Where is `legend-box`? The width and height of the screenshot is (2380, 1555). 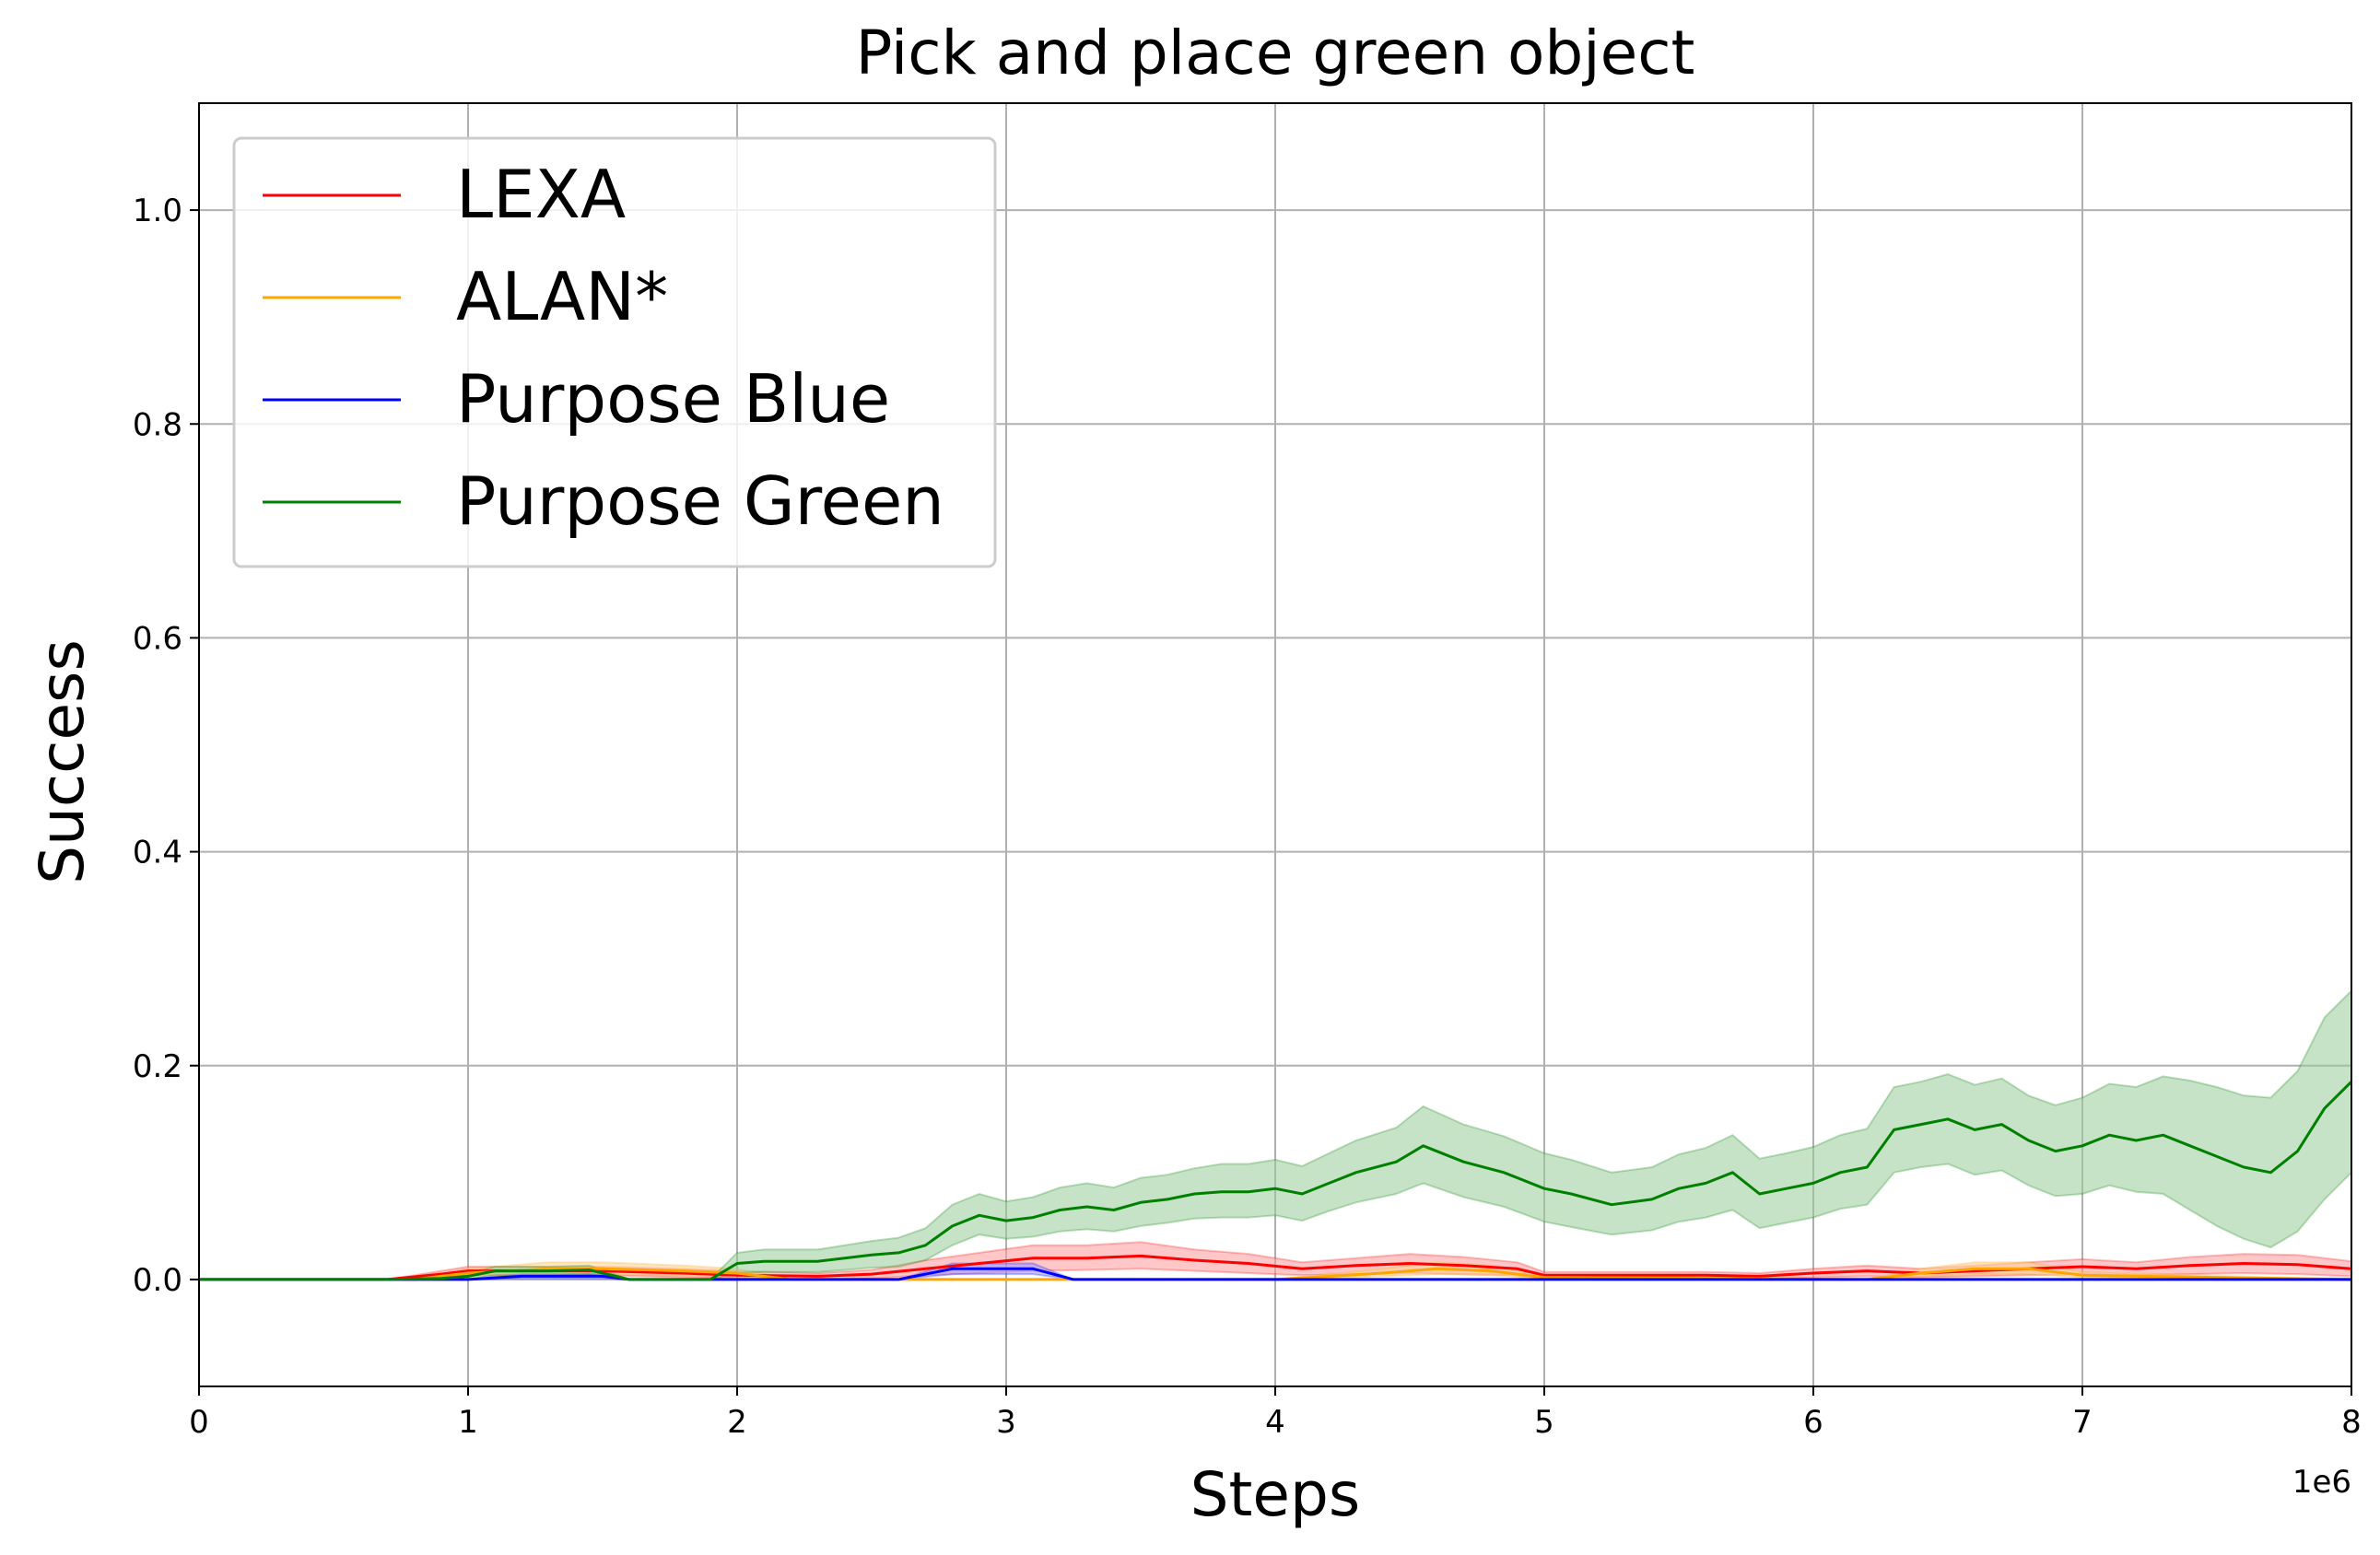
legend-box is located at coordinates (614, 352).